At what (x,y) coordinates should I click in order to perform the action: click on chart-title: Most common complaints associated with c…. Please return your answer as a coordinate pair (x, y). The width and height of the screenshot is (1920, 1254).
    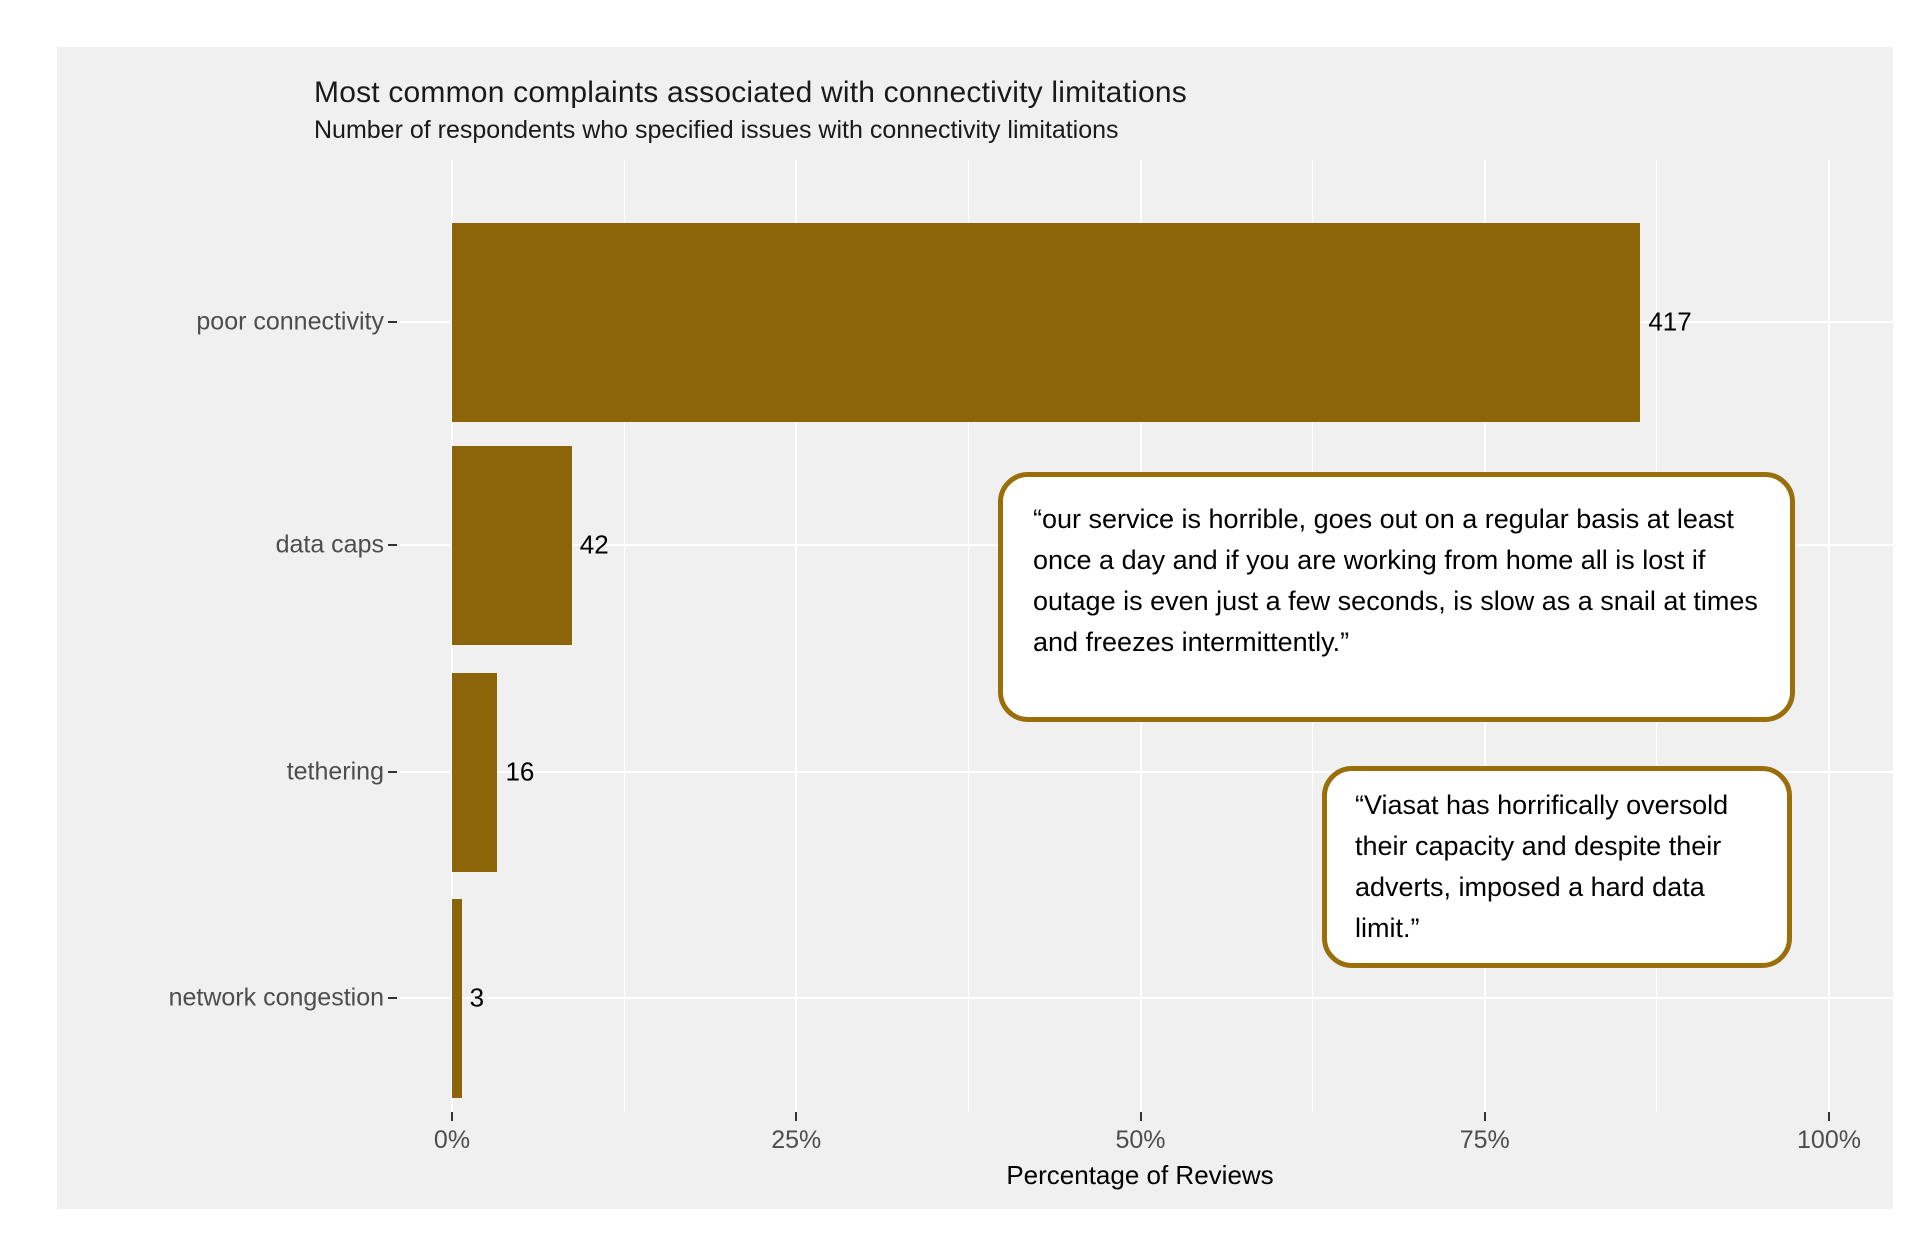
    Looking at the image, I should click on (750, 92).